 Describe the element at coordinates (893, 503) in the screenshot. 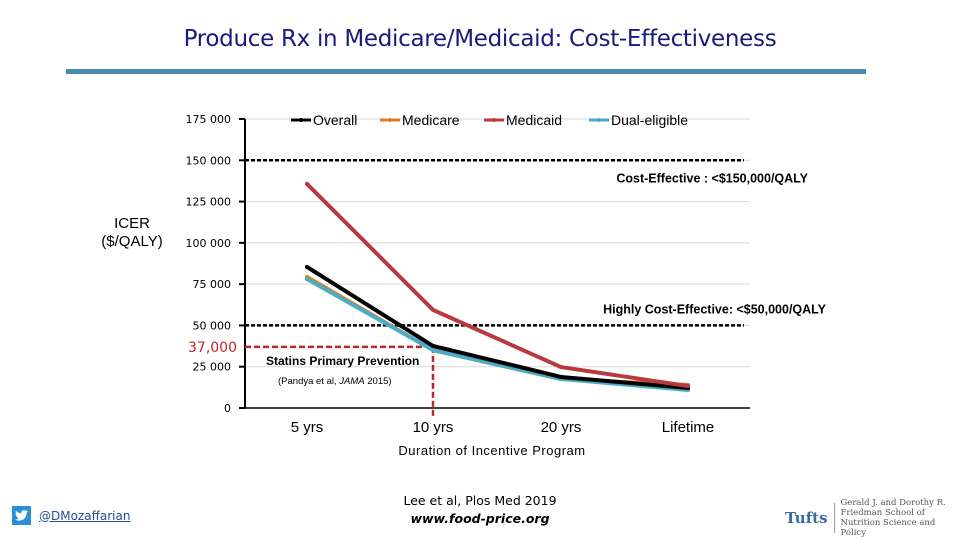

I see `school-line: Gerald J. and Dorothy R.` at that location.